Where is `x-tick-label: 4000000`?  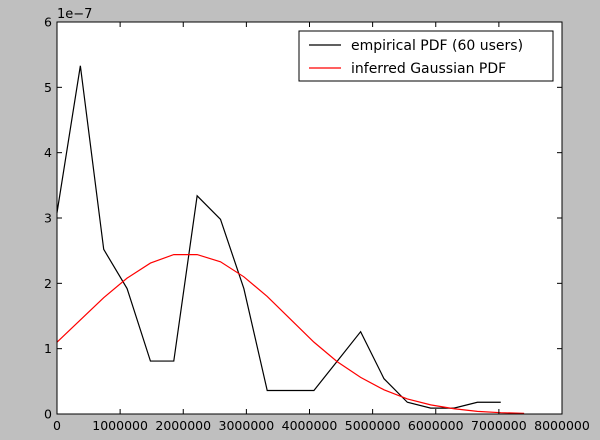 x-tick-label: 4000000 is located at coordinates (310, 425).